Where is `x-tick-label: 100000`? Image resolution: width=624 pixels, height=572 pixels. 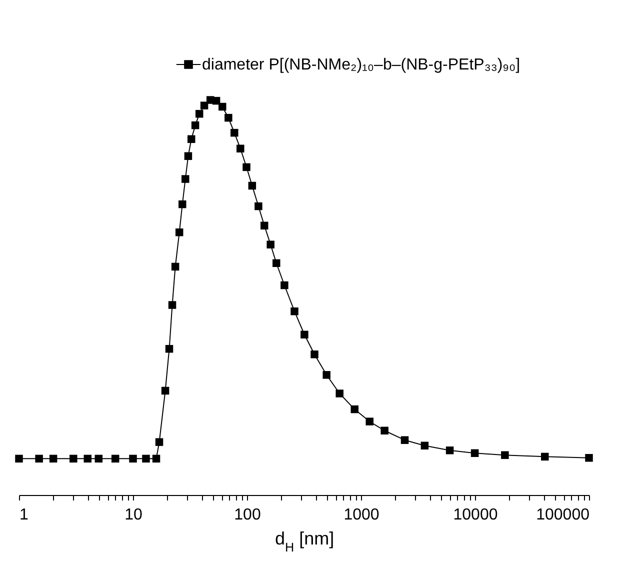 x-tick-label: 100000 is located at coordinates (563, 515).